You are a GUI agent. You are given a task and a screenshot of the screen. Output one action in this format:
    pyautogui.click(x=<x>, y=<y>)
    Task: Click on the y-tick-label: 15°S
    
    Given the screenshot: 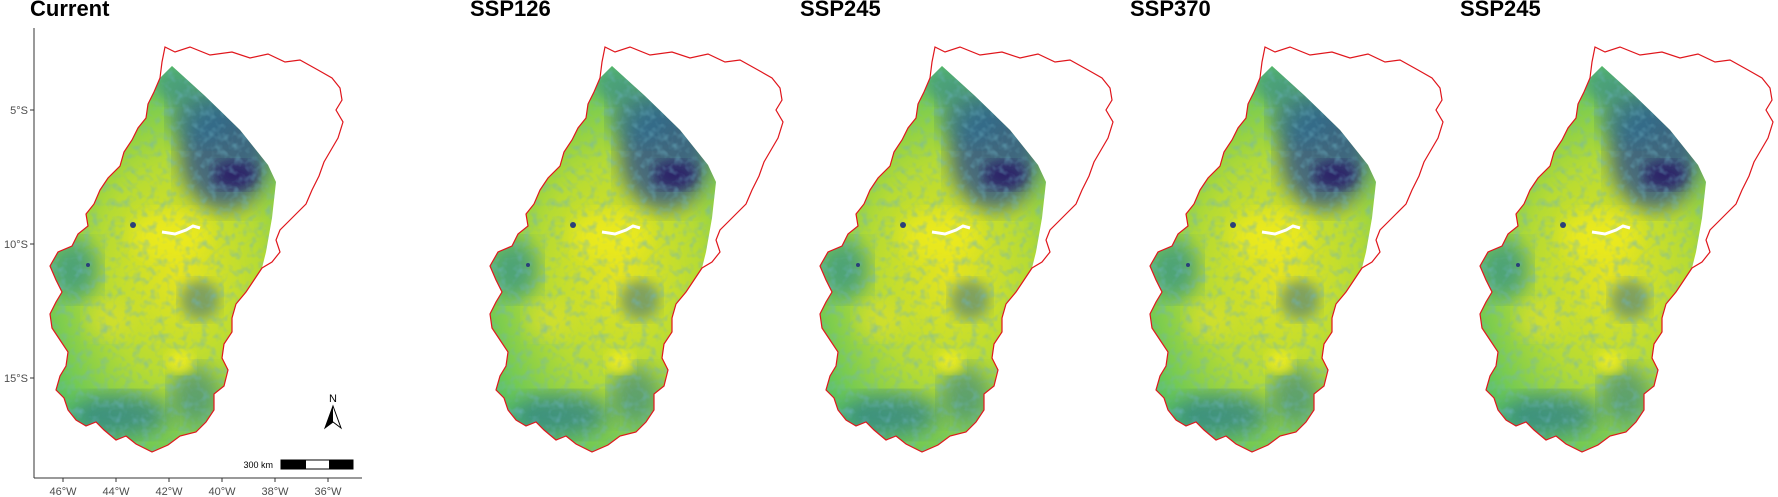 What is the action you would take?
    pyautogui.click(x=16, y=379)
    